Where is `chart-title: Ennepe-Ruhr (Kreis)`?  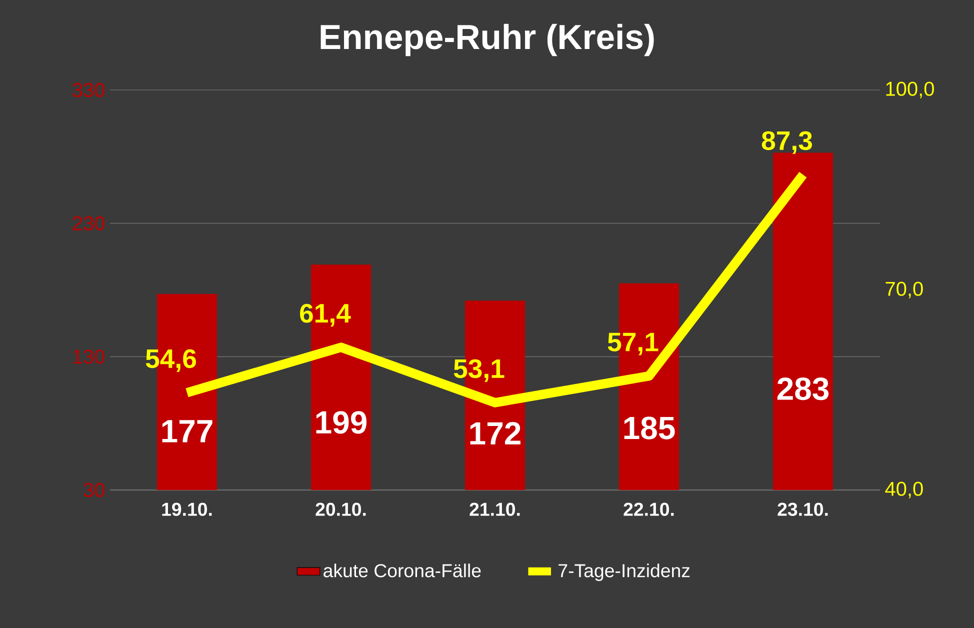 chart-title: Ennepe-Ruhr (Kreis) is located at coordinates (487, 40).